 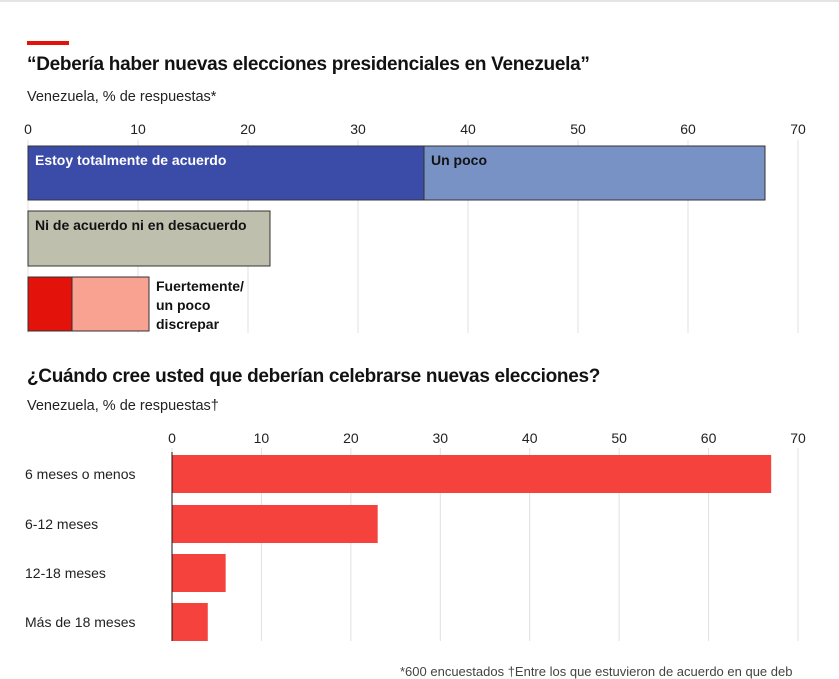 What do you see at coordinates (48, 43) in the screenshot?
I see `brand-red-bar` at bounding box center [48, 43].